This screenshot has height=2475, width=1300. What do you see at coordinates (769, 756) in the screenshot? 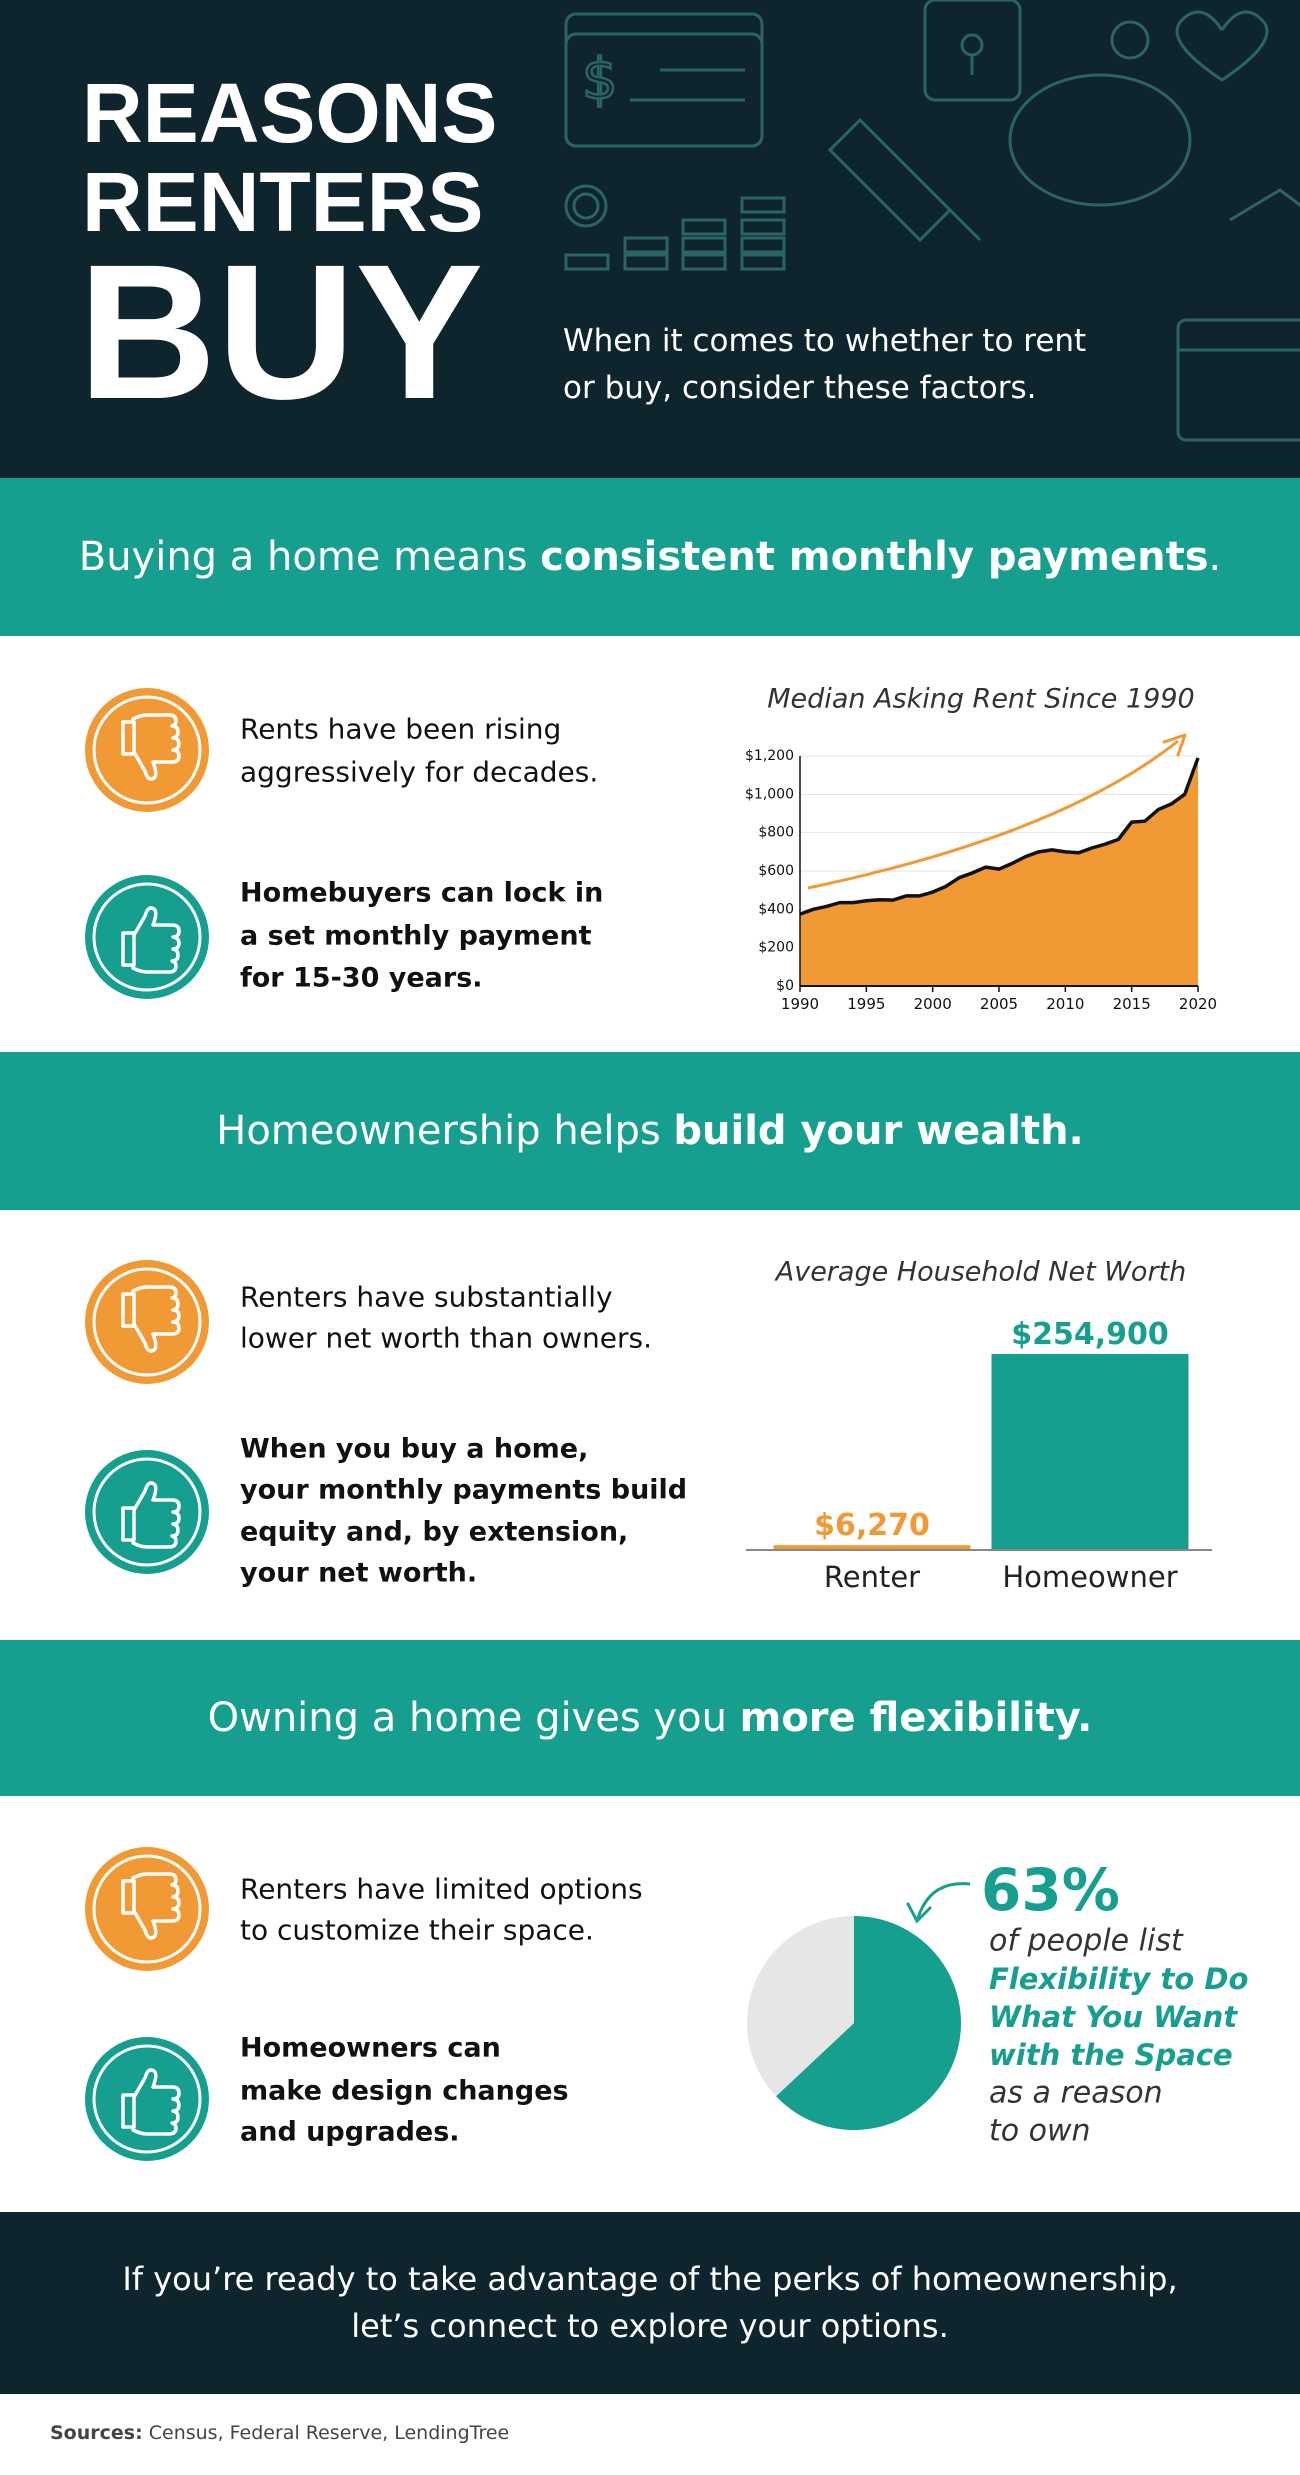
I see `y-tick-label: $1,200` at bounding box center [769, 756].